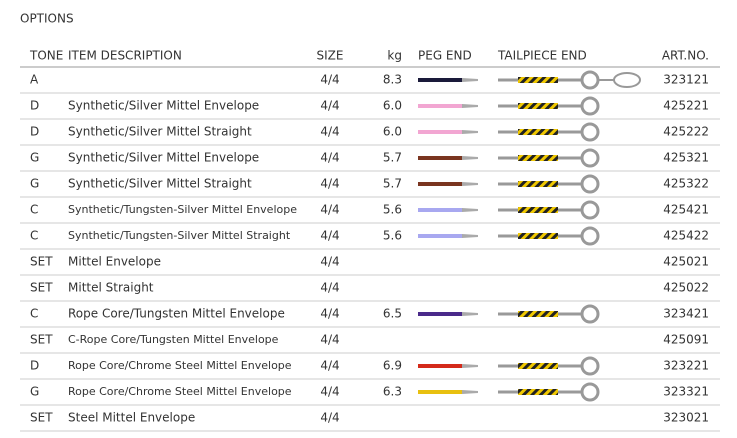 This screenshot has width=737, height=438. I want to click on art-no: 425022, so click(686, 288).